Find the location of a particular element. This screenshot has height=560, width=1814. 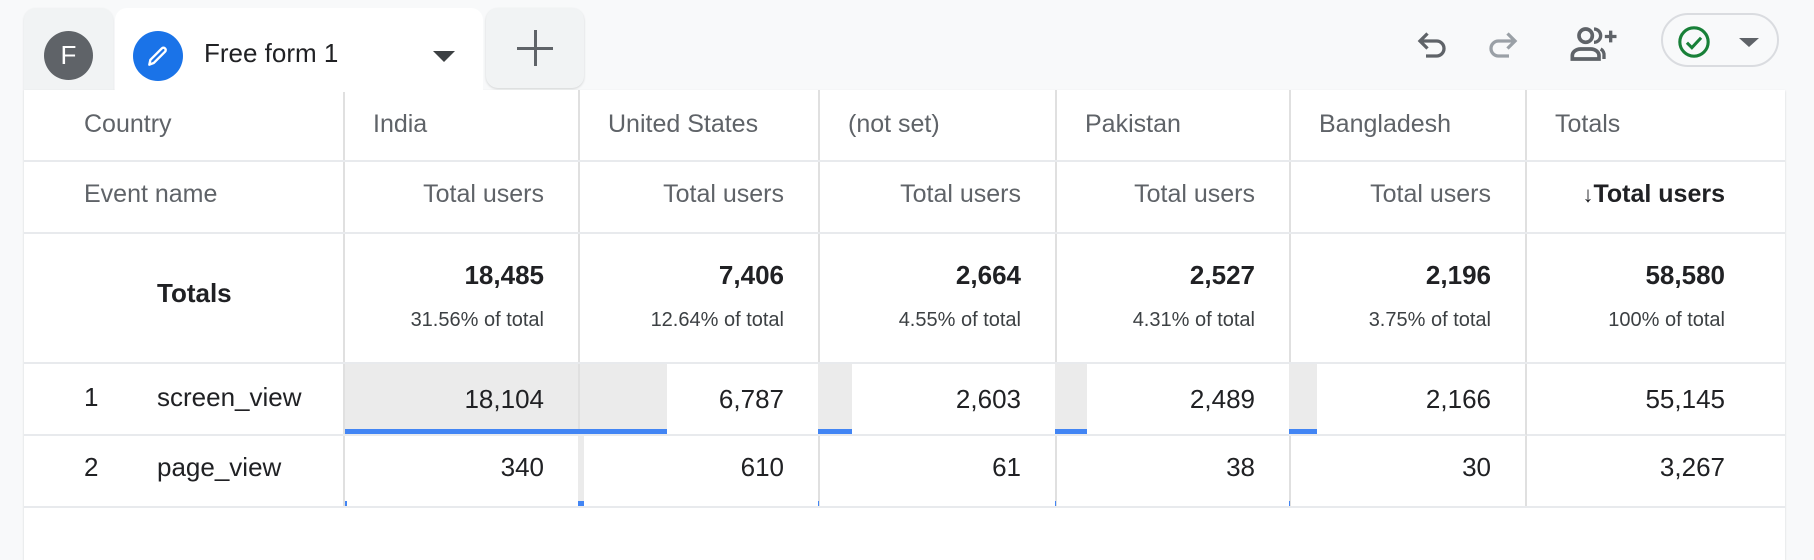

totals-label: Totals is located at coordinates (194, 293).